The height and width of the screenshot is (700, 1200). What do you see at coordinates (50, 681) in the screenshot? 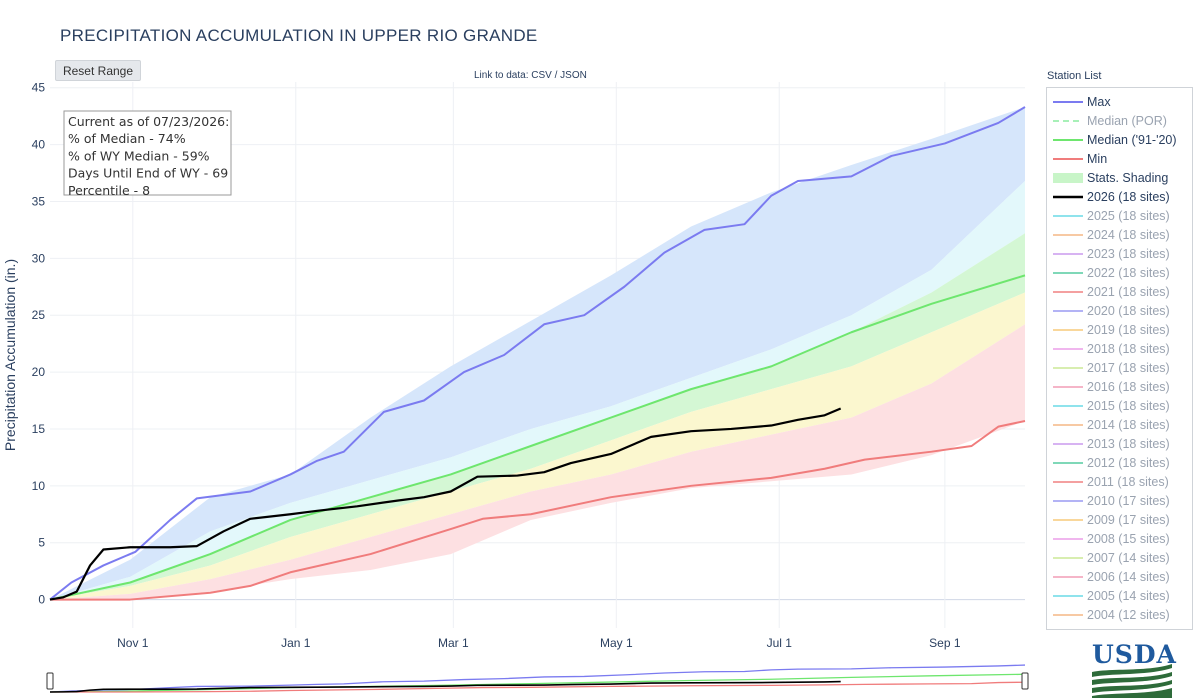
I see `range-slider-handle-left` at bounding box center [50, 681].